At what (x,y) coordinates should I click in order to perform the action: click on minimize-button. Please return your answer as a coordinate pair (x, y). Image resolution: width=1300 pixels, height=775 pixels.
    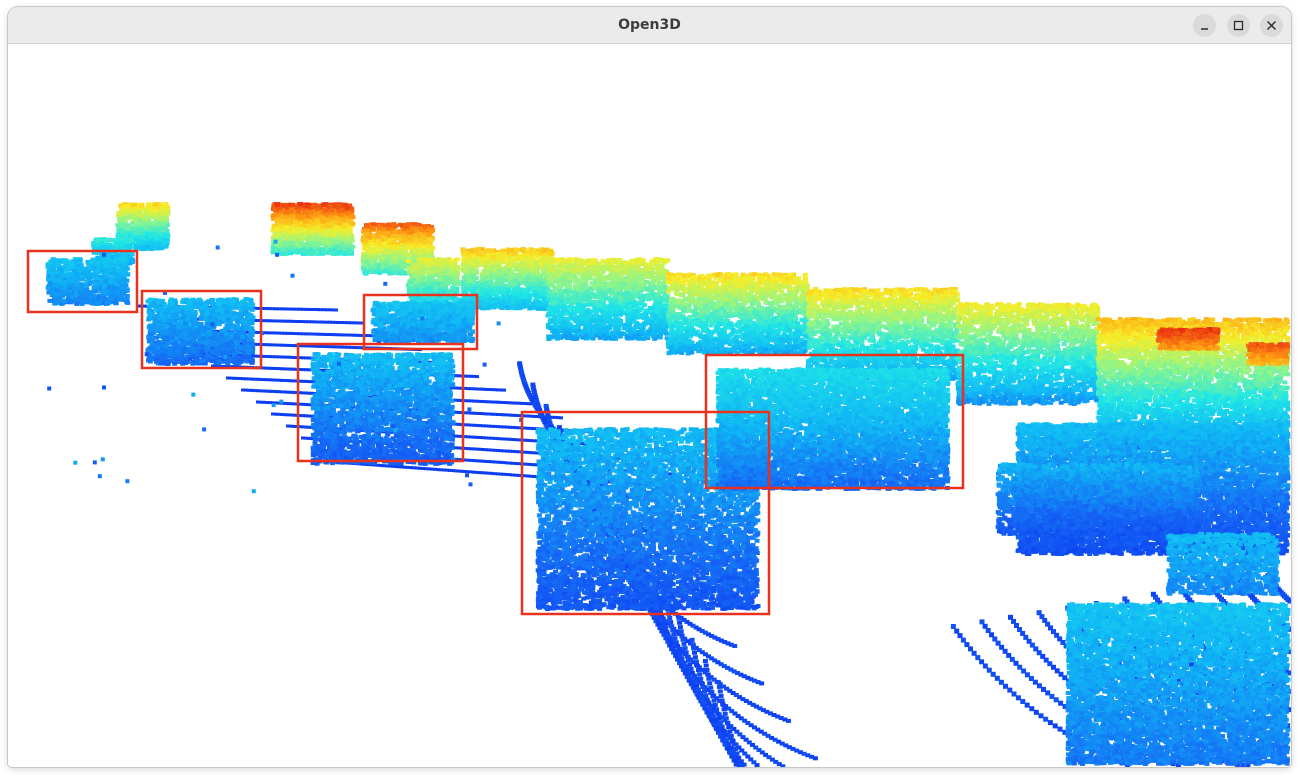
    Looking at the image, I should click on (1204, 25).